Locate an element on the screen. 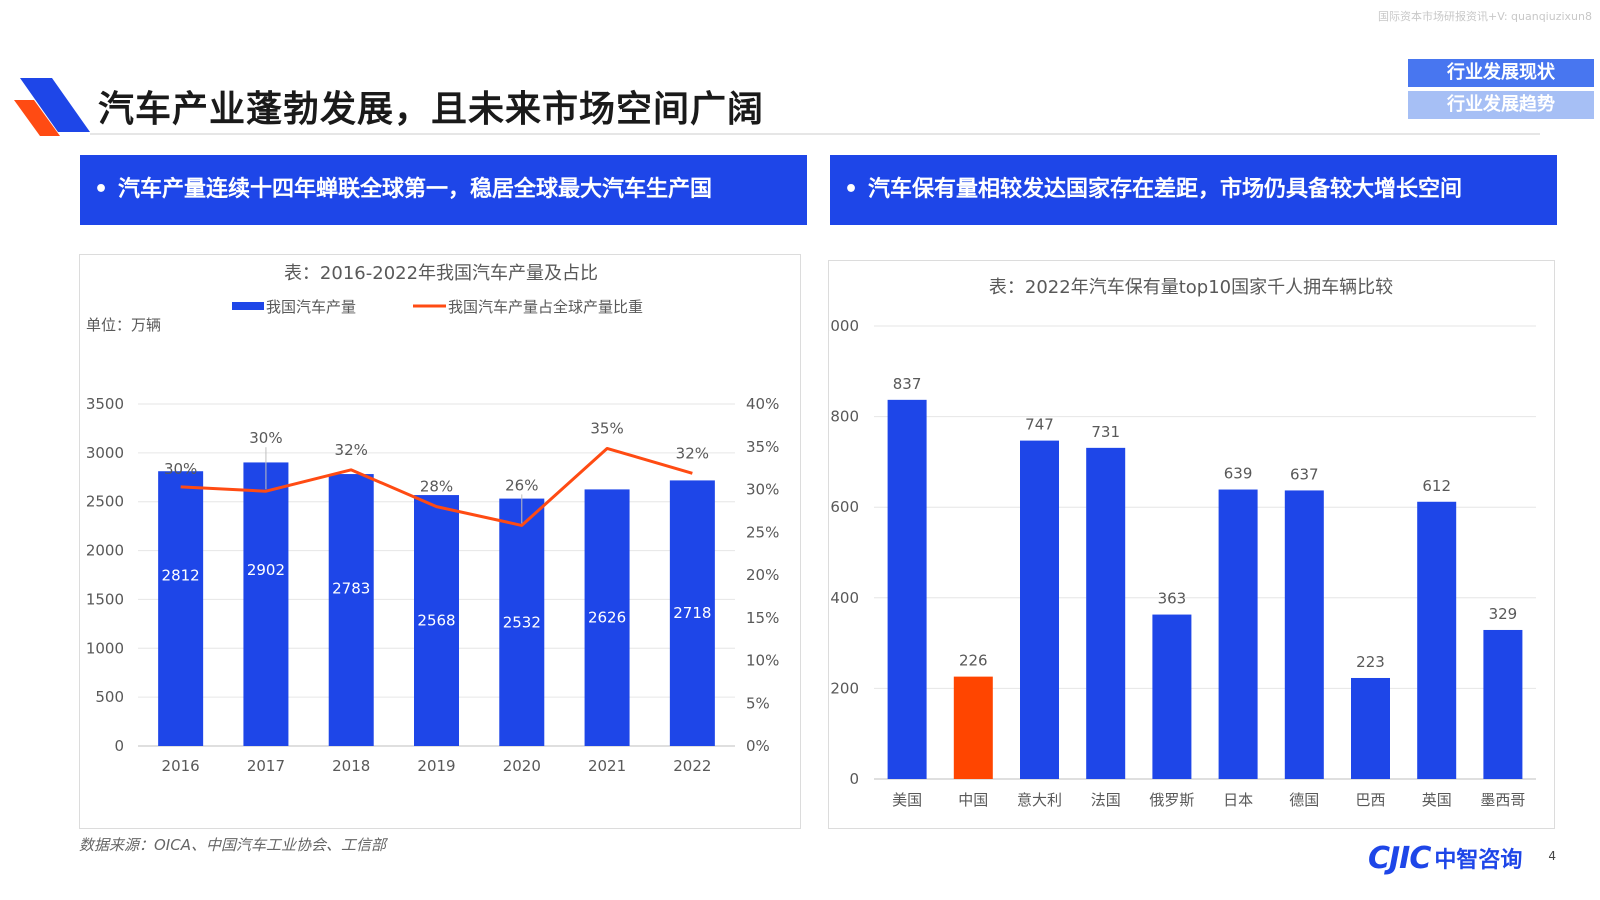 This screenshot has width=1600, height=900. bar-value-label: 363 is located at coordinates (1172, 599).